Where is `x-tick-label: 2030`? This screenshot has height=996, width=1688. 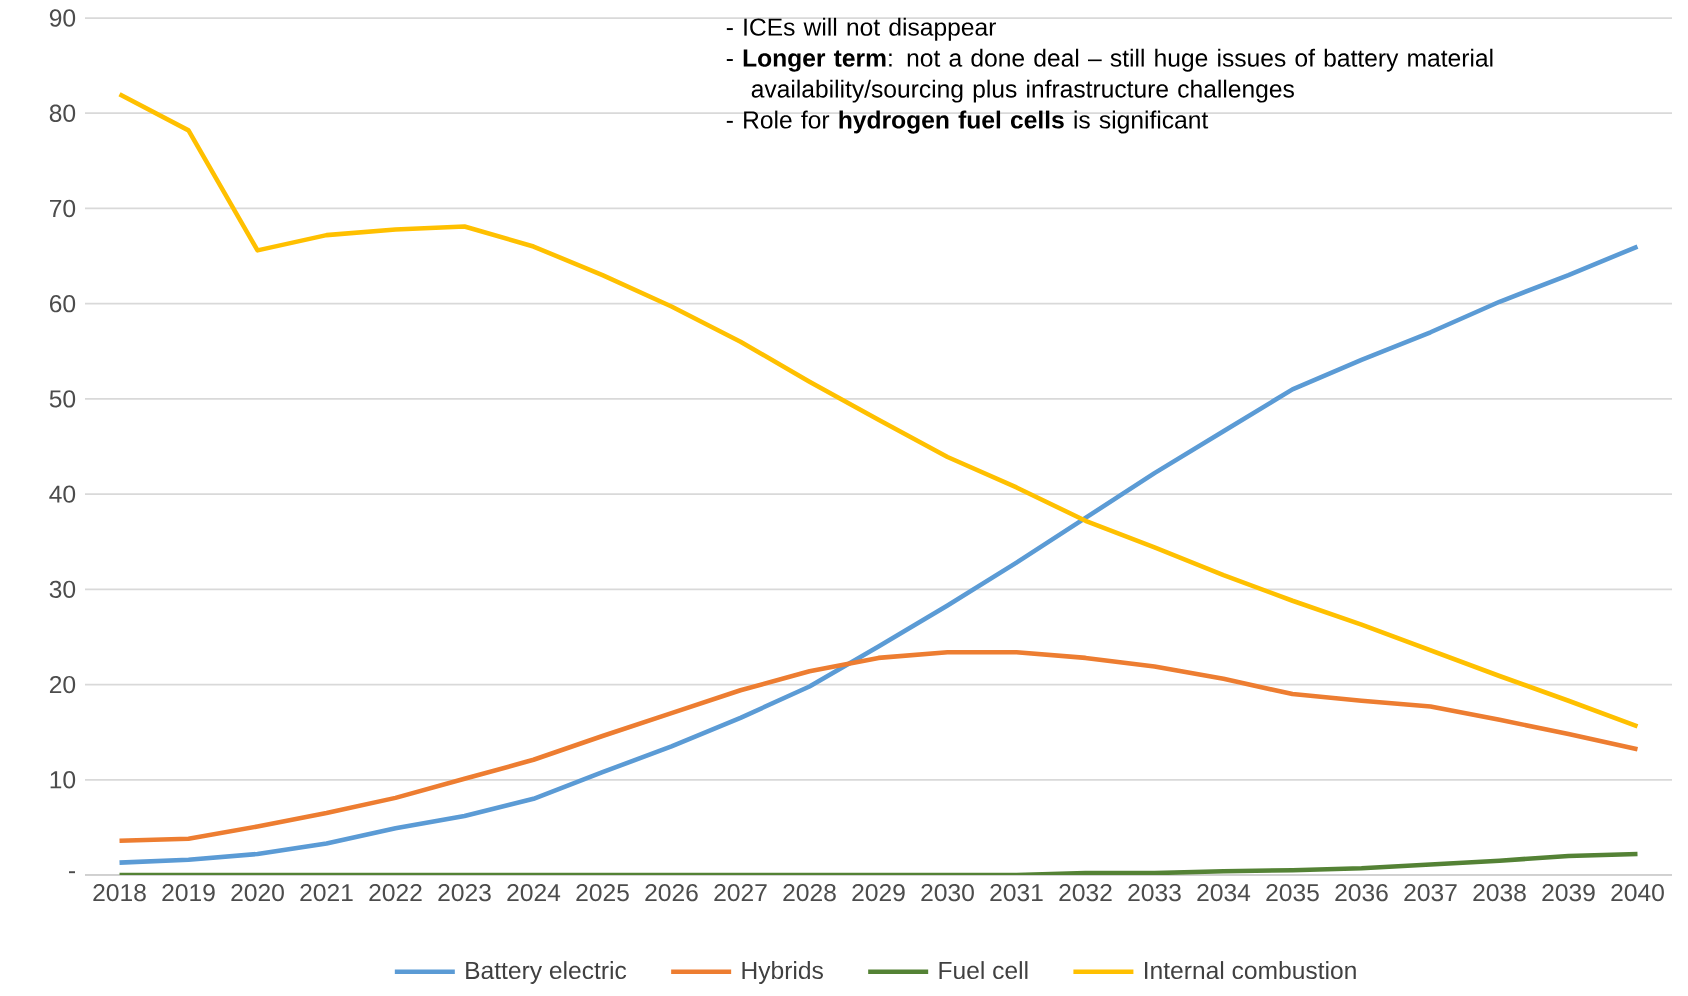
x-tick-label: 2030 is located at coordinates (947, 892).